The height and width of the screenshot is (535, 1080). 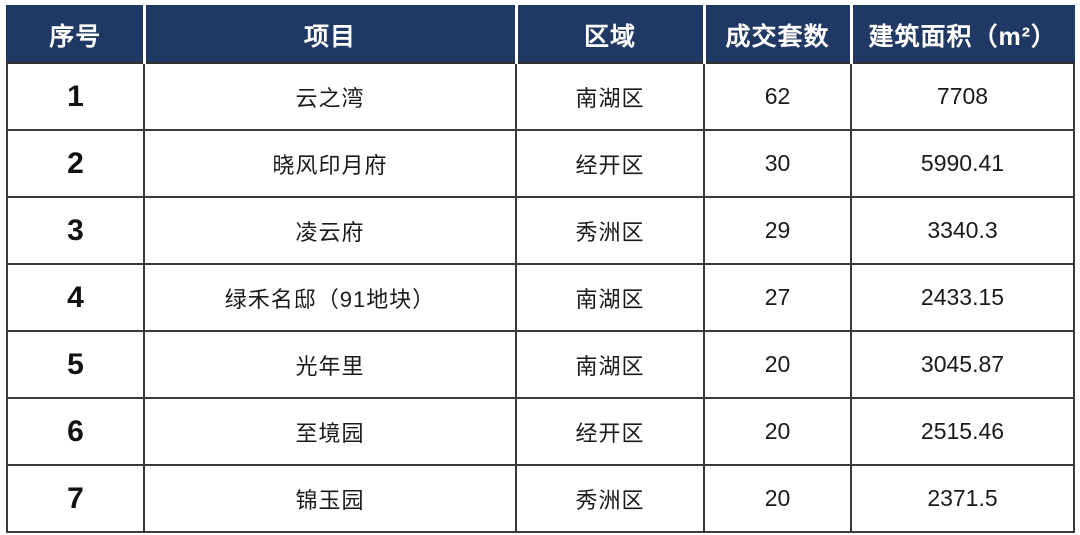 I want to click on cell-units: 29, so click(x=777, y=230).